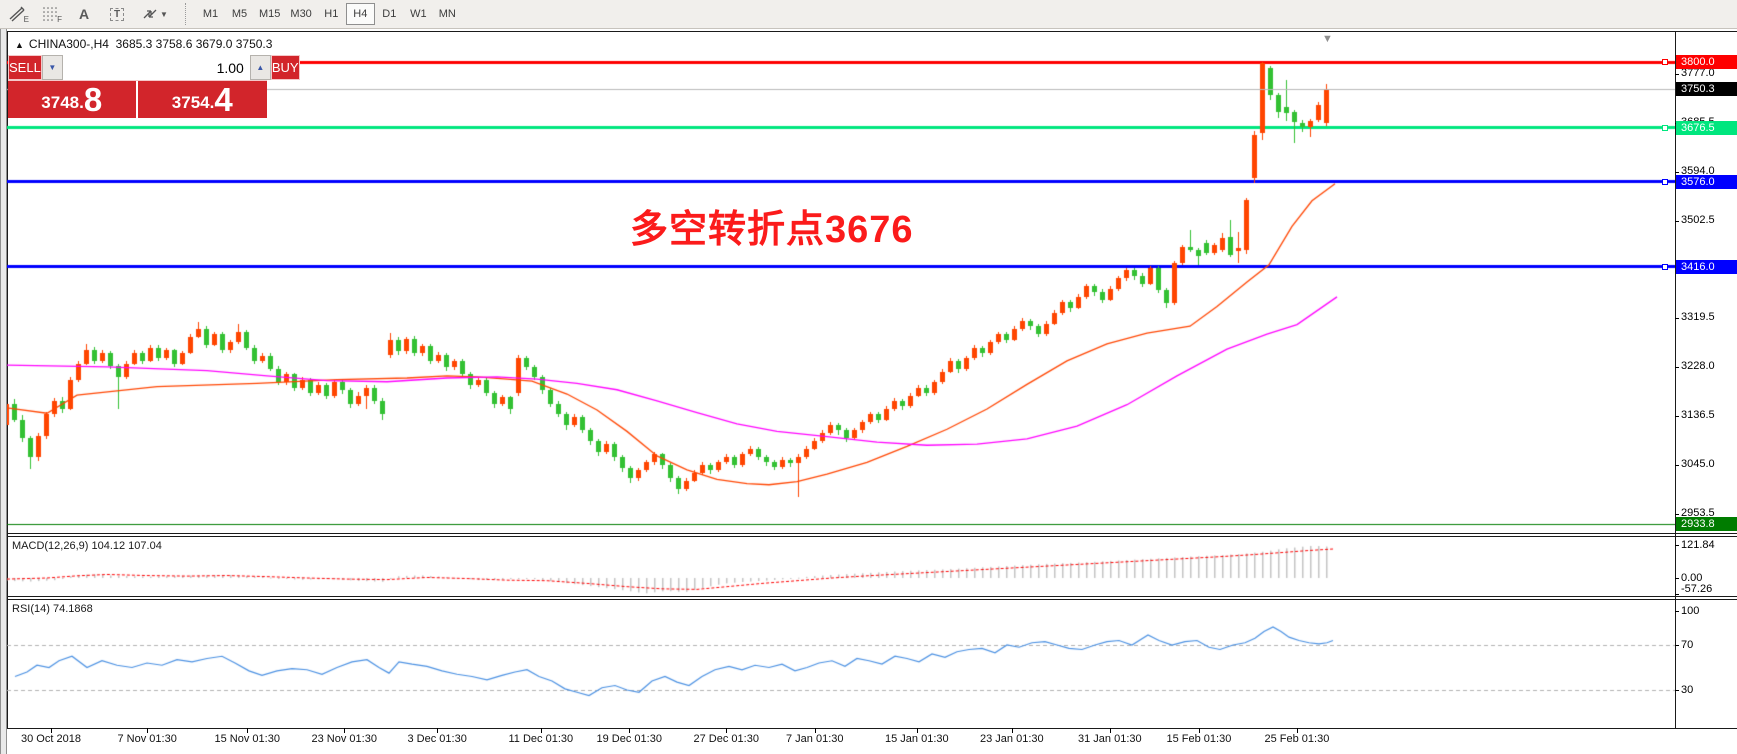  I want to click on date-label: 11 Dec 01:30, so click(541, 739).